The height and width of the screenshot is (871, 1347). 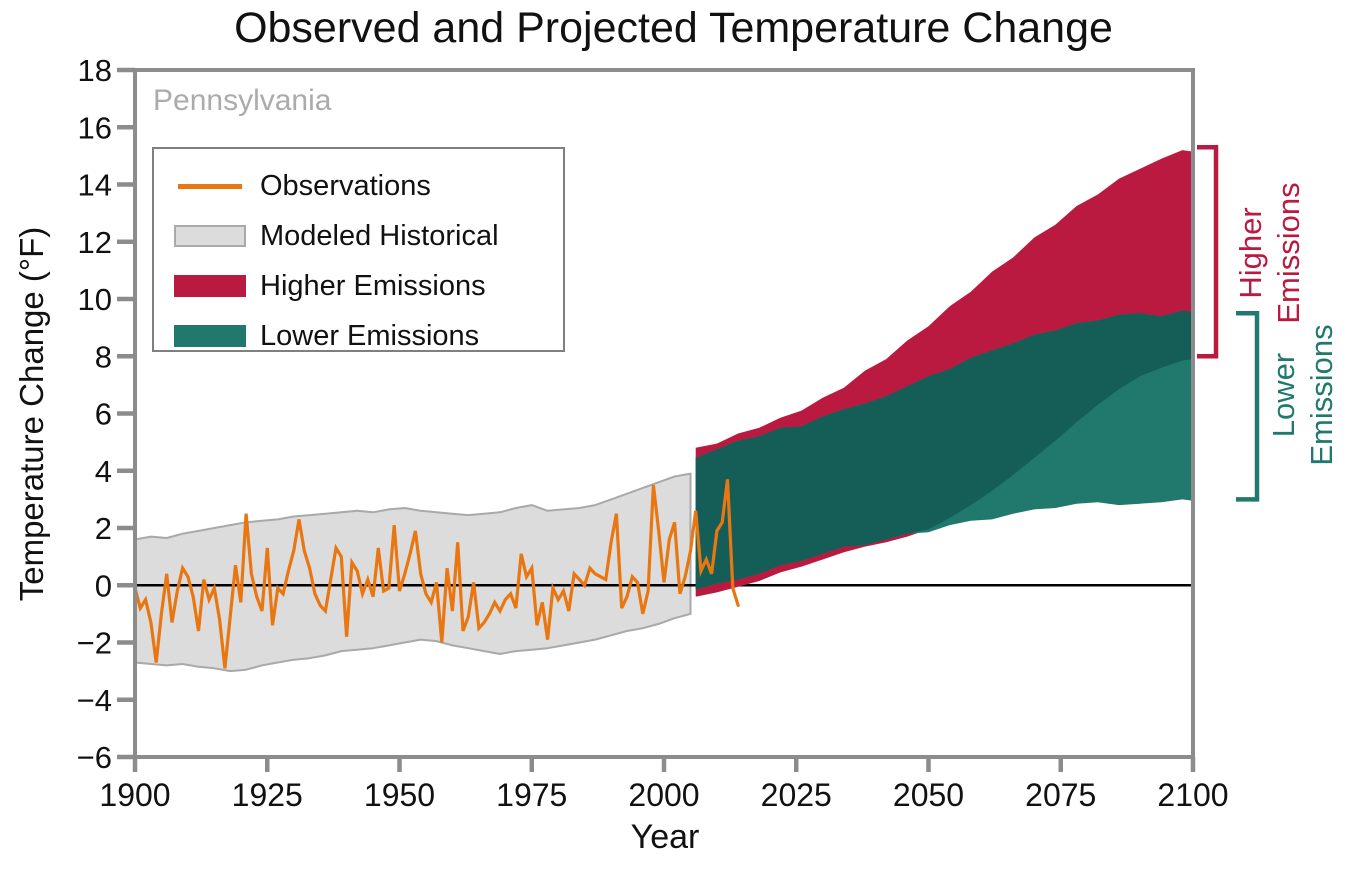 I want to click on y-tick-label: 0, so click(x=103, y=585).